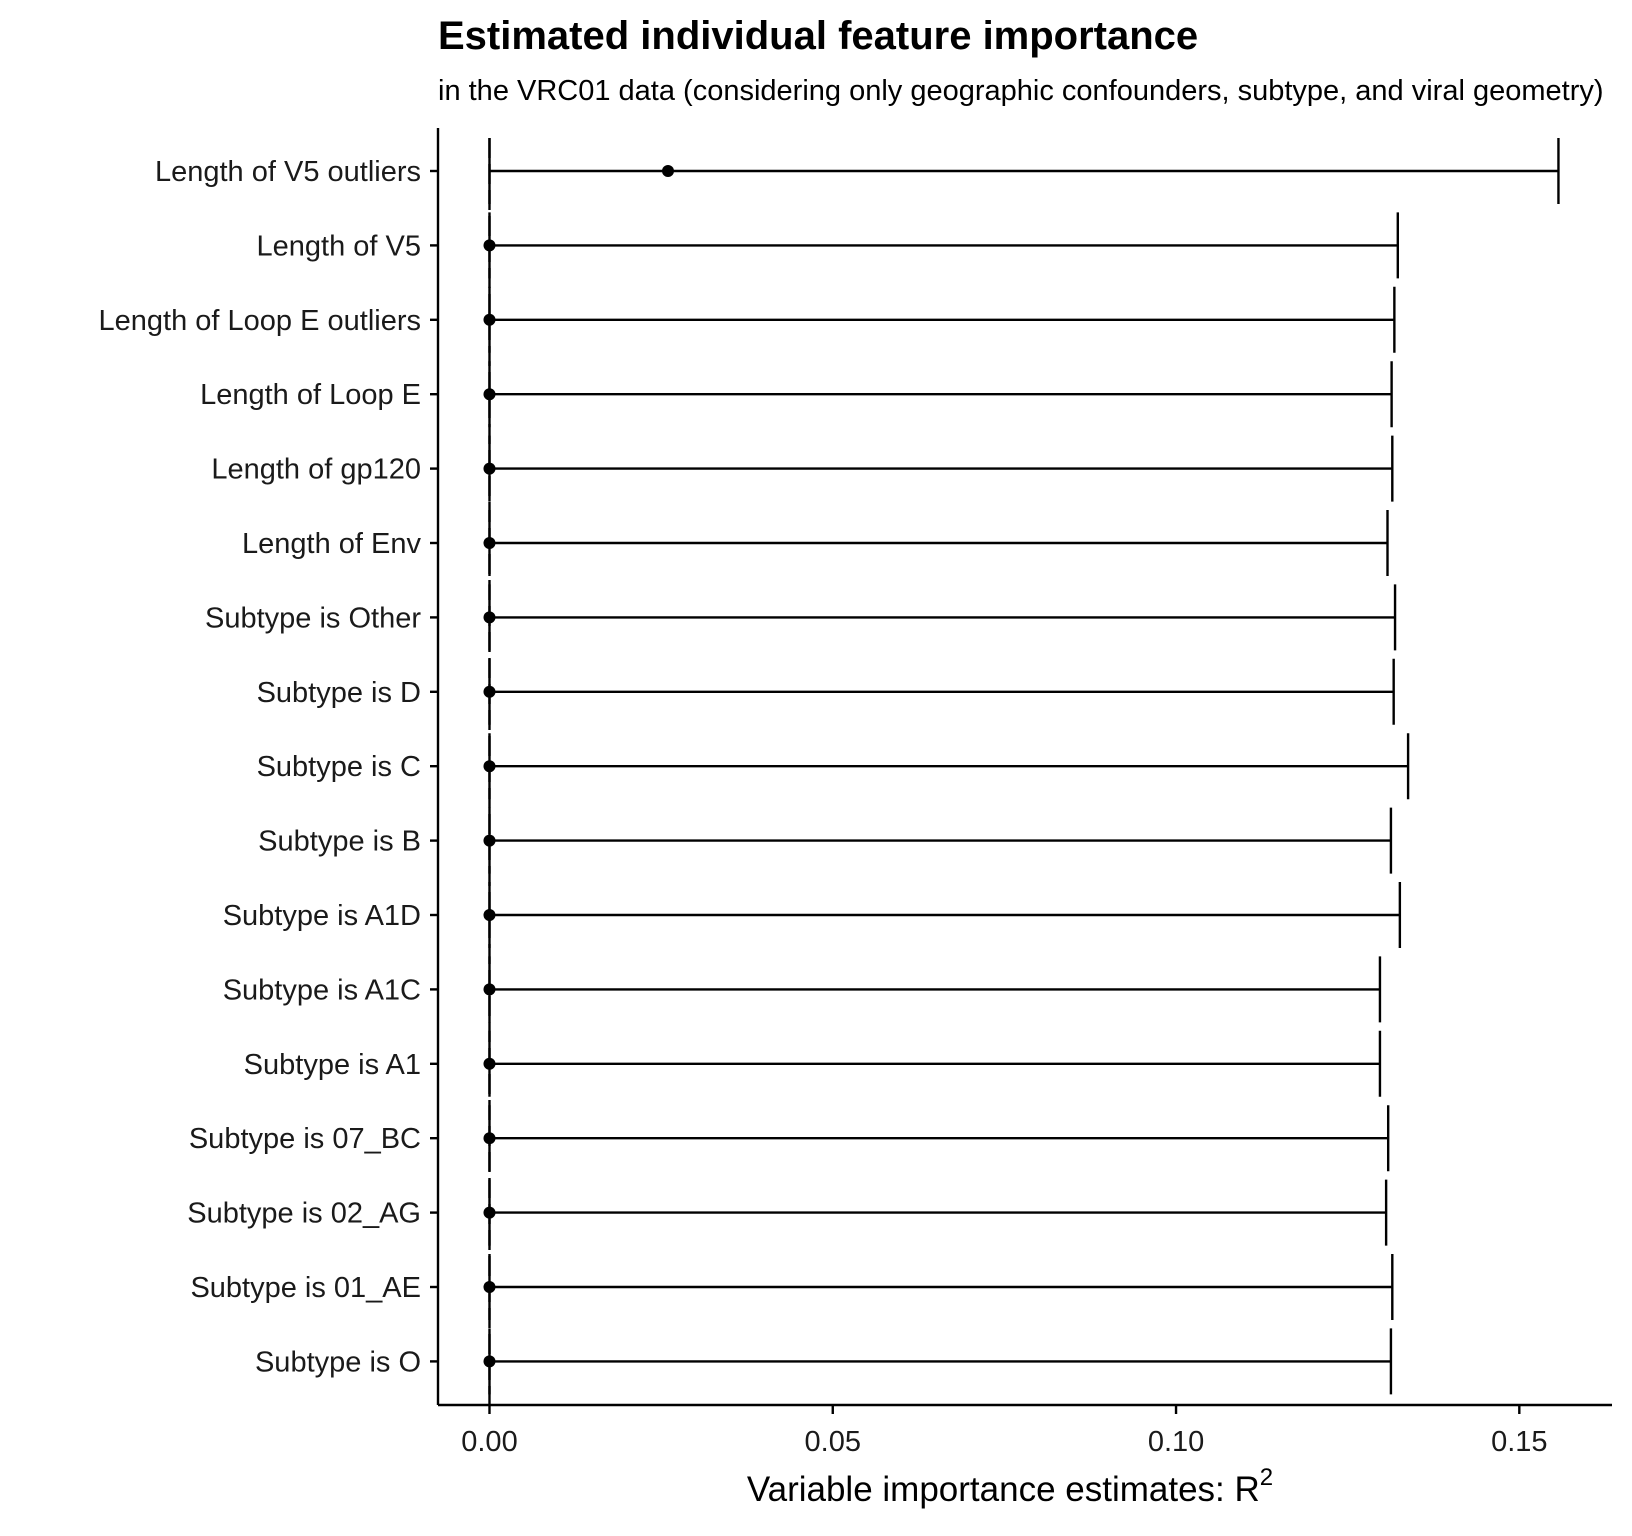  I want to click on y-tick-label: Subtype is 07_BC, so click(305, 1139).